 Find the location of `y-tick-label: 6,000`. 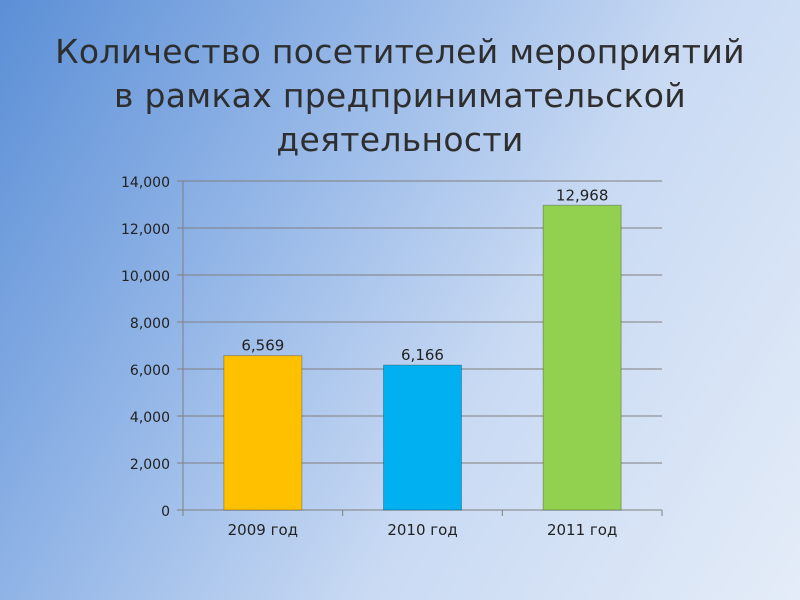

y-tick-label: 6,000 is located at coordinates (150, 371).